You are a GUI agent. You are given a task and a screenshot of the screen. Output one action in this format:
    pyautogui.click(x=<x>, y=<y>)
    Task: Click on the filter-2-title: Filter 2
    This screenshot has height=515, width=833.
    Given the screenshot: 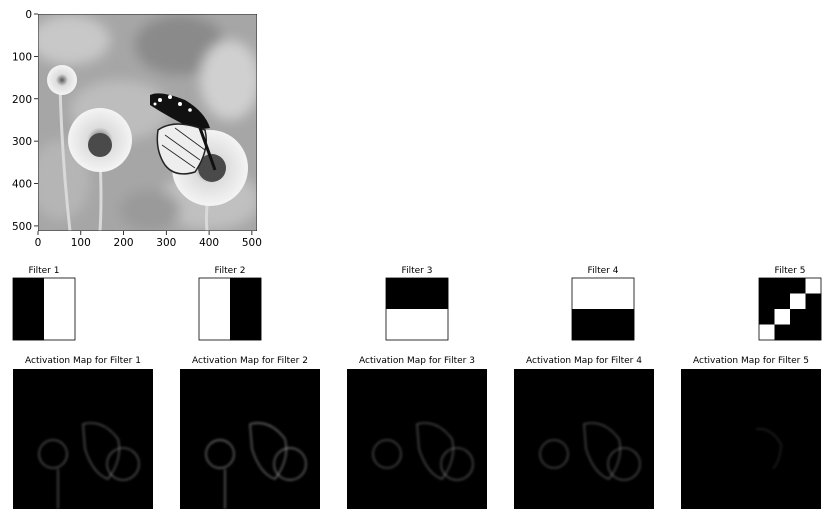 What is the action you would take?
    pyautogui.click(x=230, y=271)
    